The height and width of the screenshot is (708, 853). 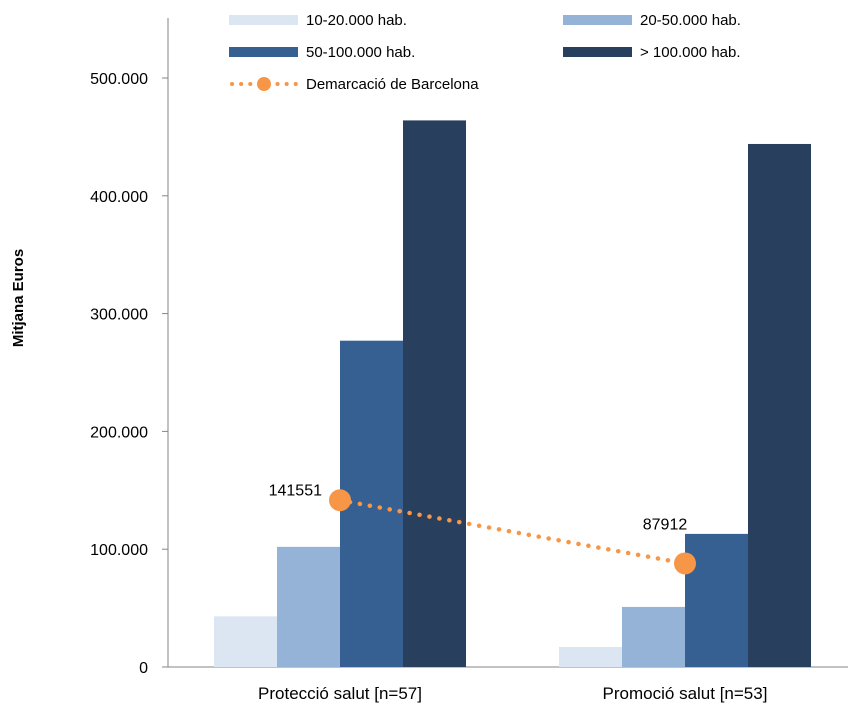 I want to click on legend-label: 10-20.000 hab., so click(x=356, y=20).